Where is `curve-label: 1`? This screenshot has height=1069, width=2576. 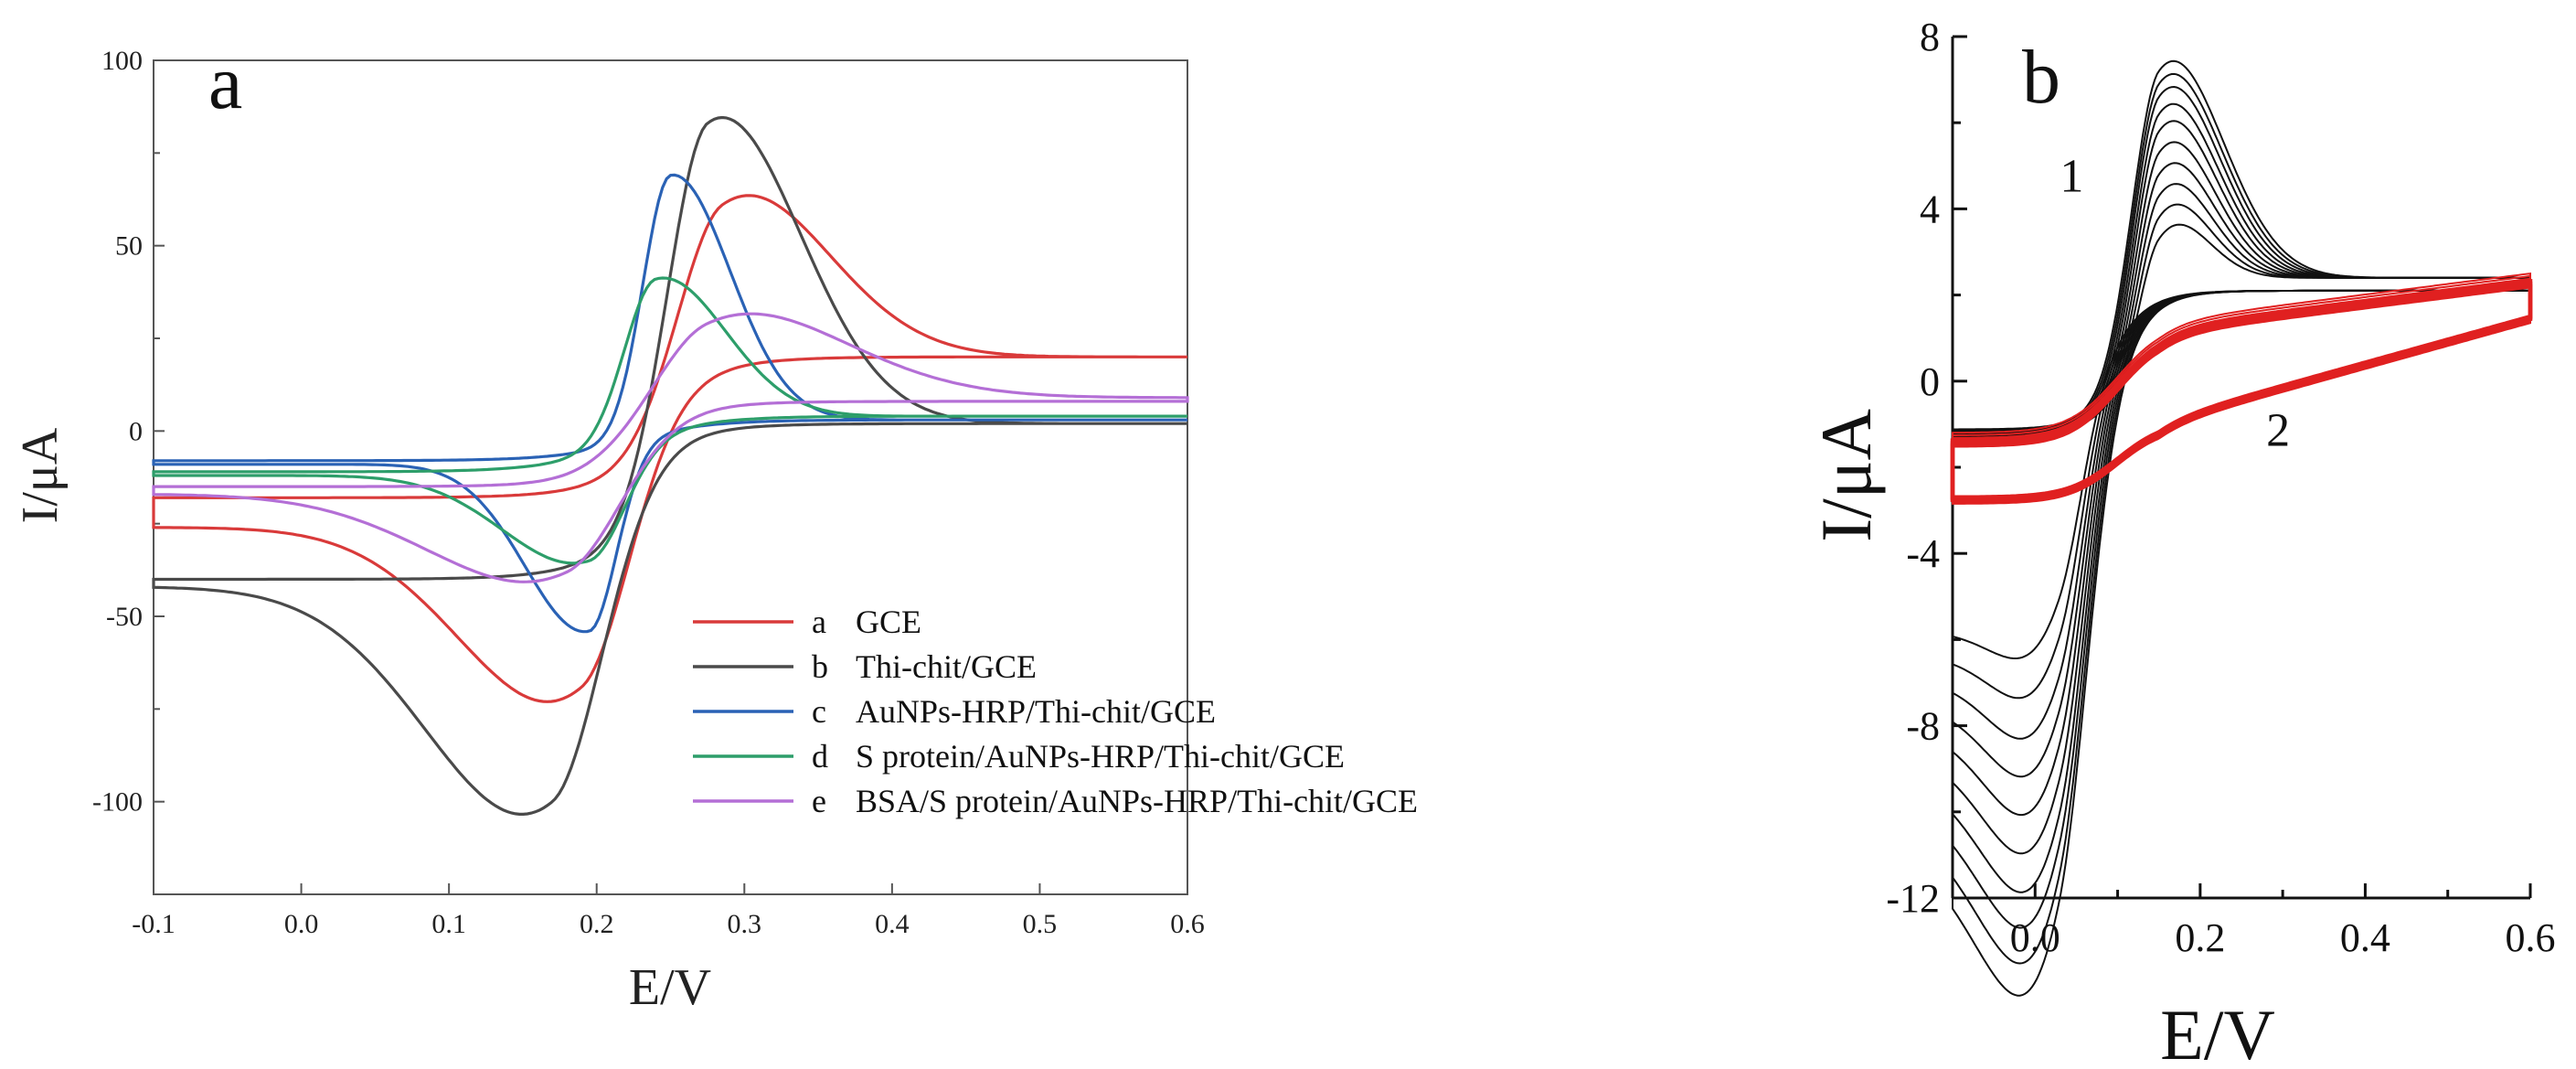 curve-label: 1 is located at coordinates (2071, 177).